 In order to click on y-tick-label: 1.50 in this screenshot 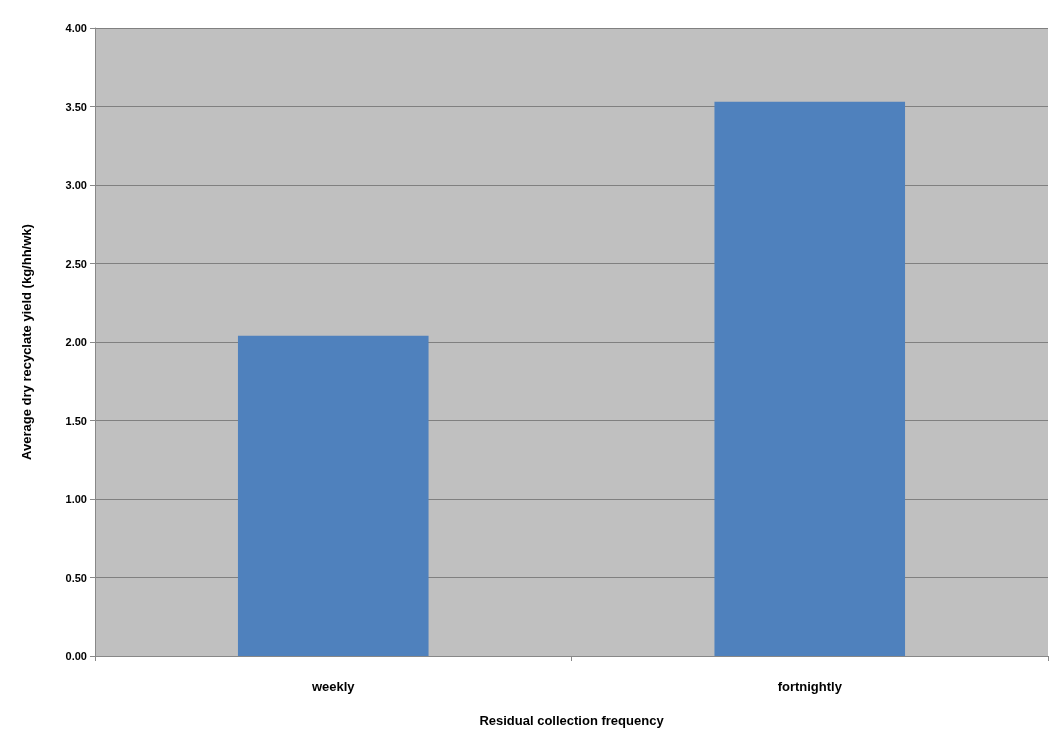, I will do `click(76, 420)`.